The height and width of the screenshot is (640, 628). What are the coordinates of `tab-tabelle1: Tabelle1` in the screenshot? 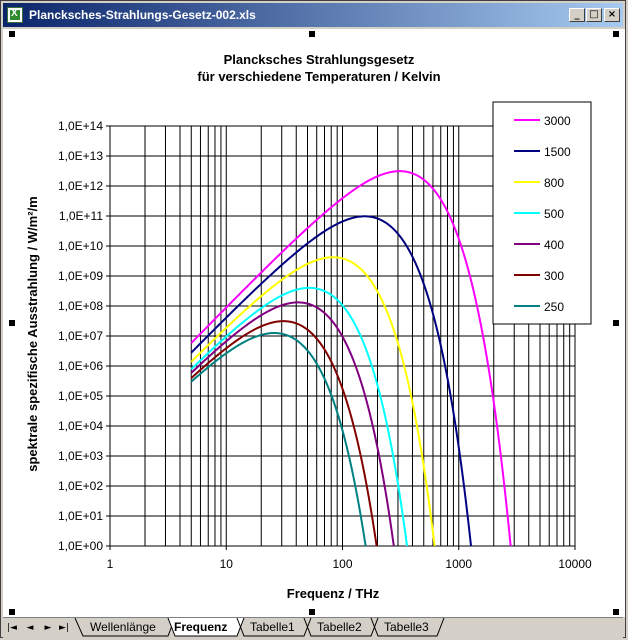 It's located at (272, 627).